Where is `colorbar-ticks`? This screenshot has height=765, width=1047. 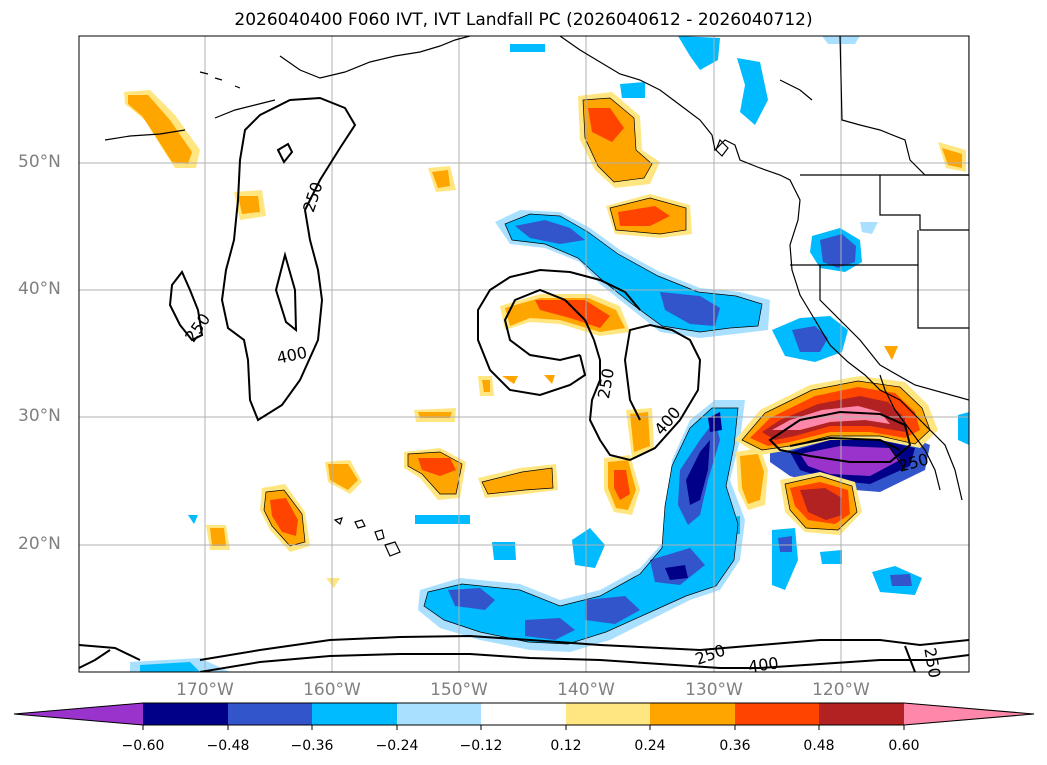
colorbar-ticks is located at coordinates (523, 727).